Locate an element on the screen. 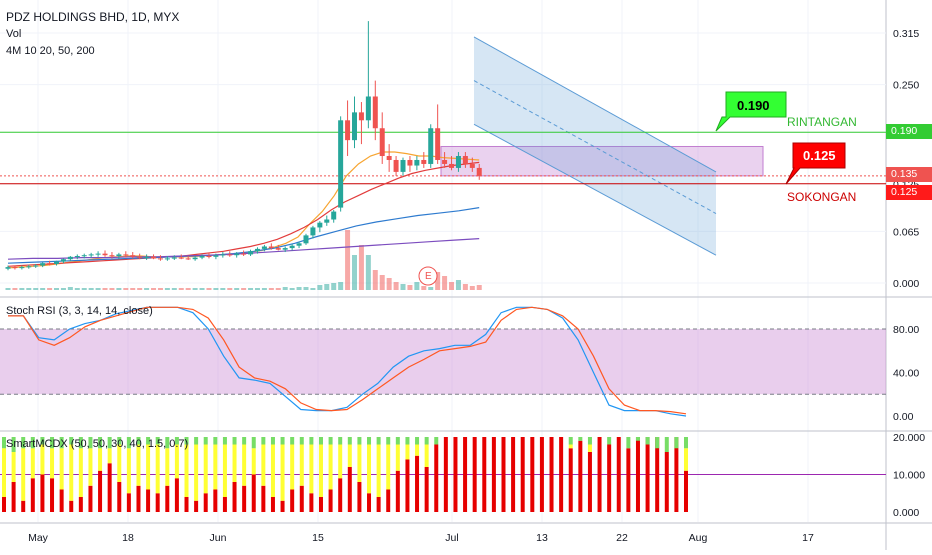 The width and height of the screenshot is (932, 555). resistance-callout-value: 0.190 is located at coordinates (753, 105).